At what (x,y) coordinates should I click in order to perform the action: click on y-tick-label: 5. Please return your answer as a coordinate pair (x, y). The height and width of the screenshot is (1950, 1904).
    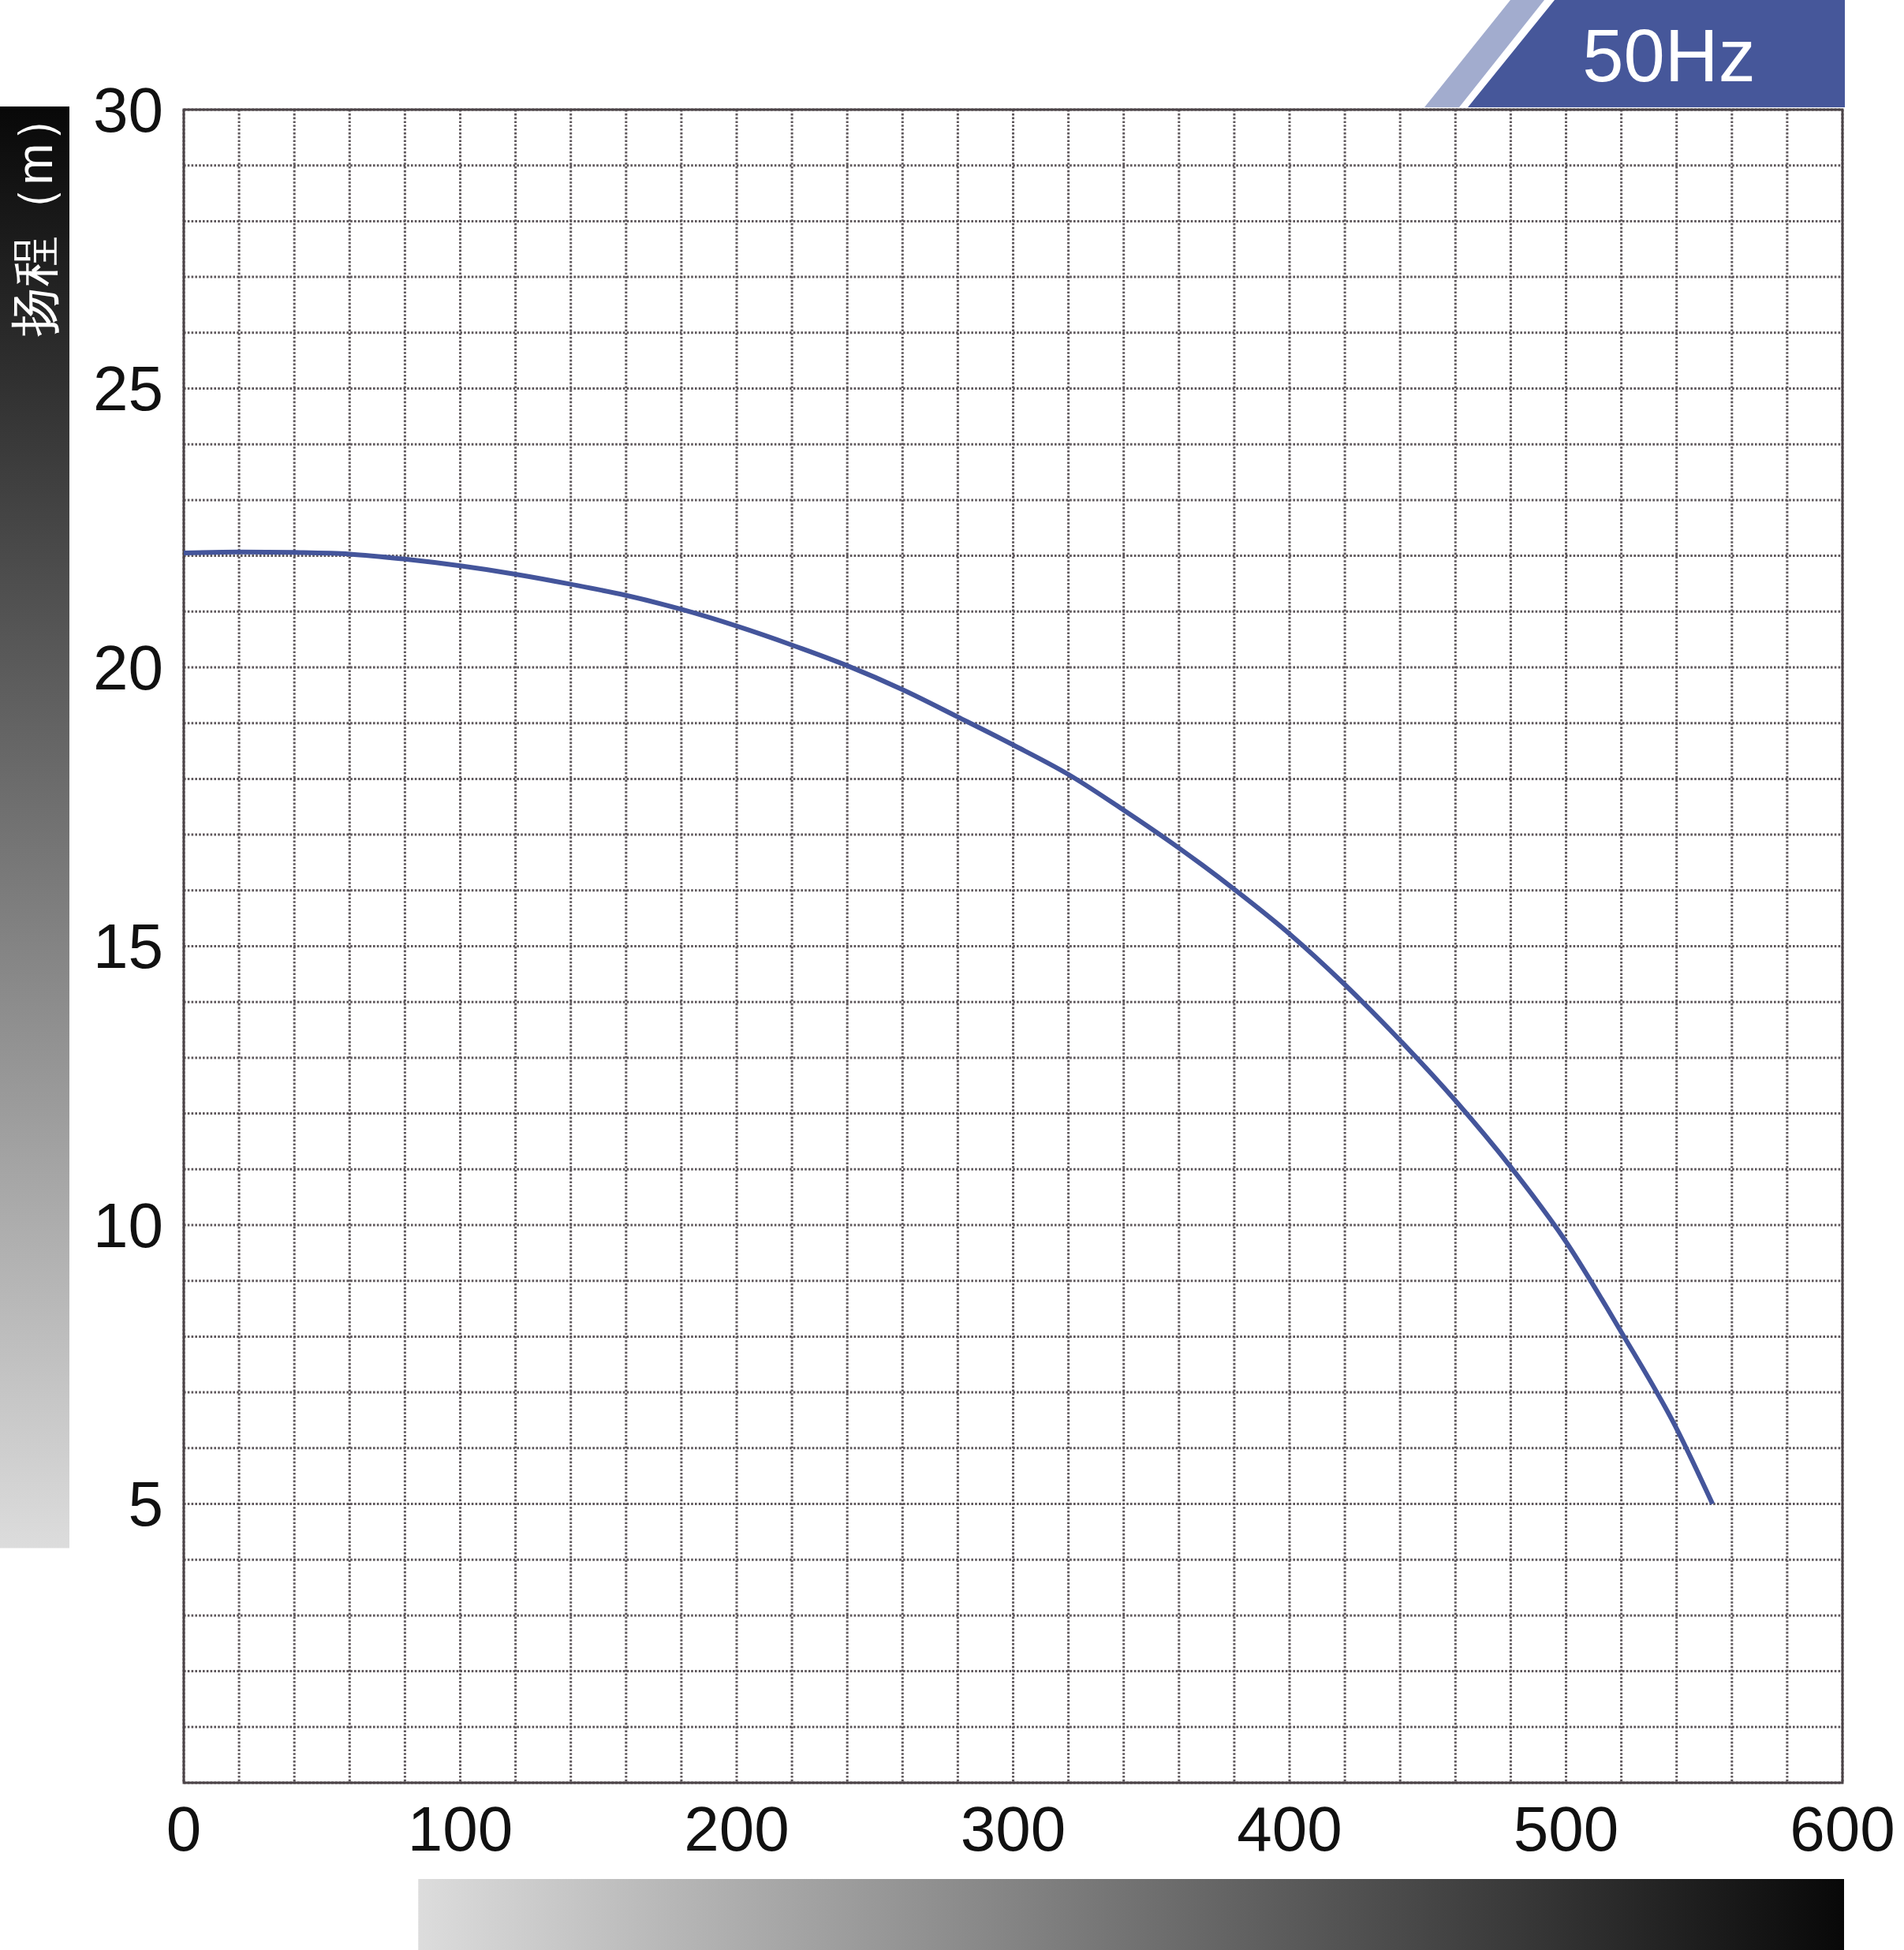
    Looking at the image, I should click on (145, 1504).